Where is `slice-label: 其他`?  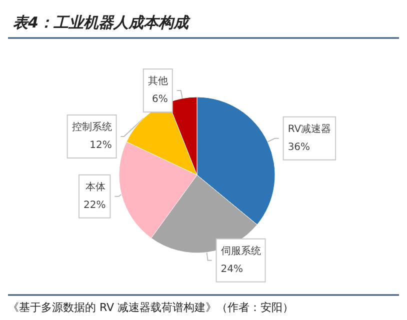 slice-label: 其他 is located at coordinates (158, 81).